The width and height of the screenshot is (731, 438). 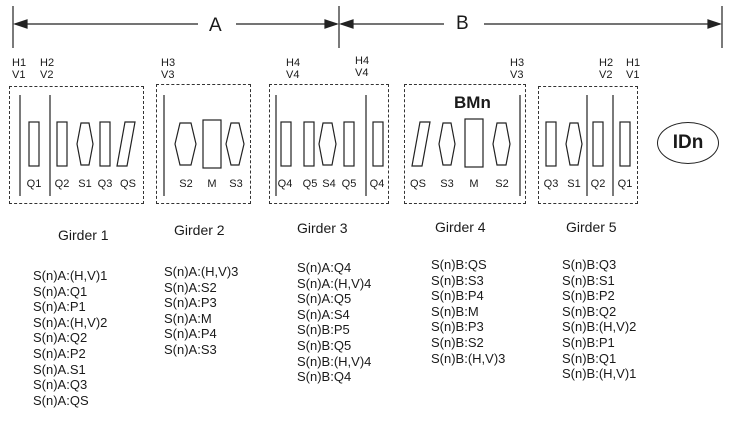 What do you see at coordinates (501, 144) in the screenshot?
I see `sext-s2-g4` at bounding box center [501, 144].